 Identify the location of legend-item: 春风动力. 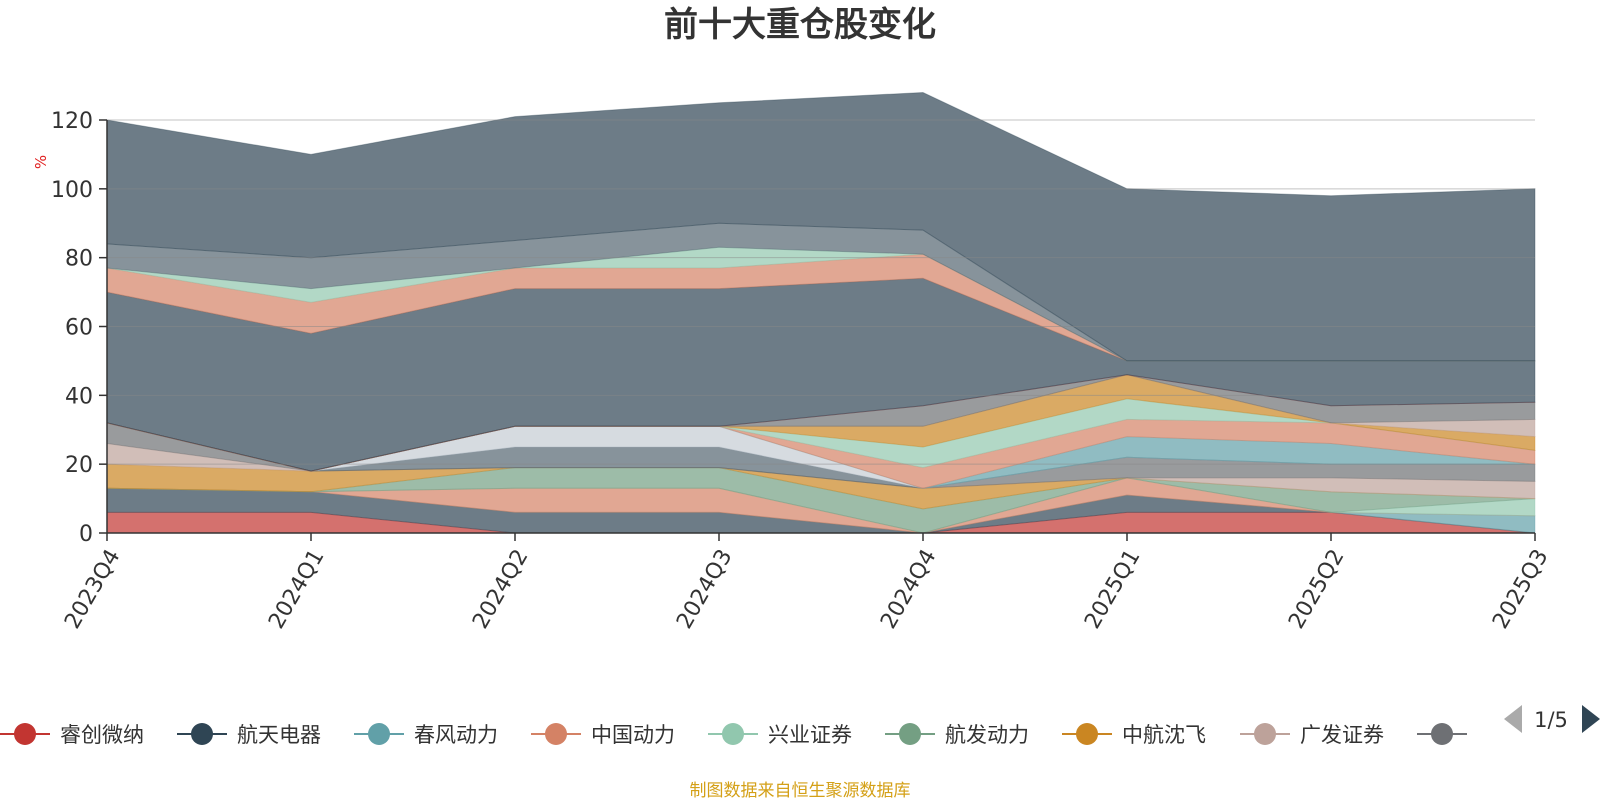
(426, 735).